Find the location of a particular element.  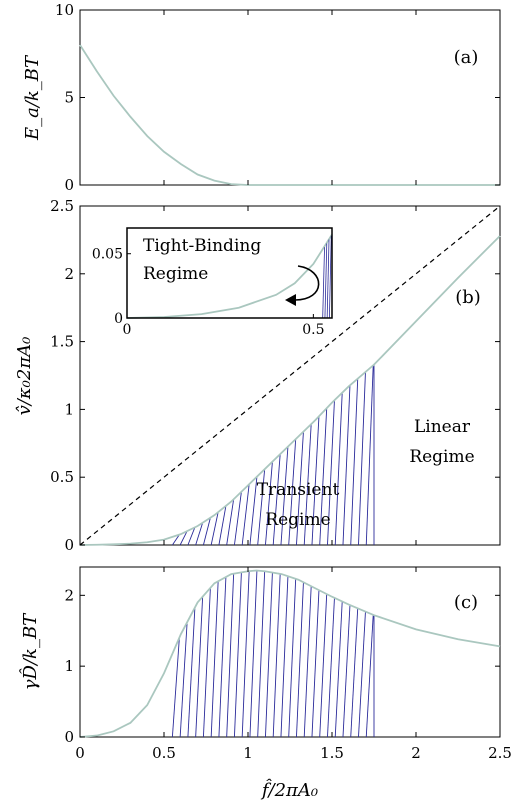

inset-curved-arrow-icon is located at coordinates (307, 283).